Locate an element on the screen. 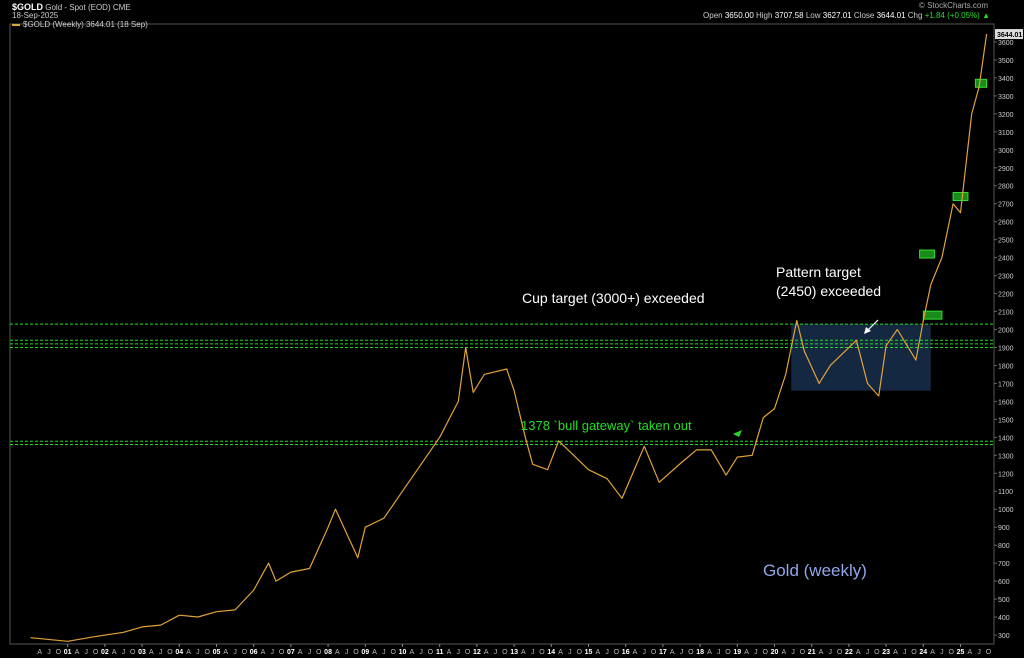 Image resolution: width=1024 pixels, height=658 pixels. x-year-label: 05 is located at coordinates (217, 652).